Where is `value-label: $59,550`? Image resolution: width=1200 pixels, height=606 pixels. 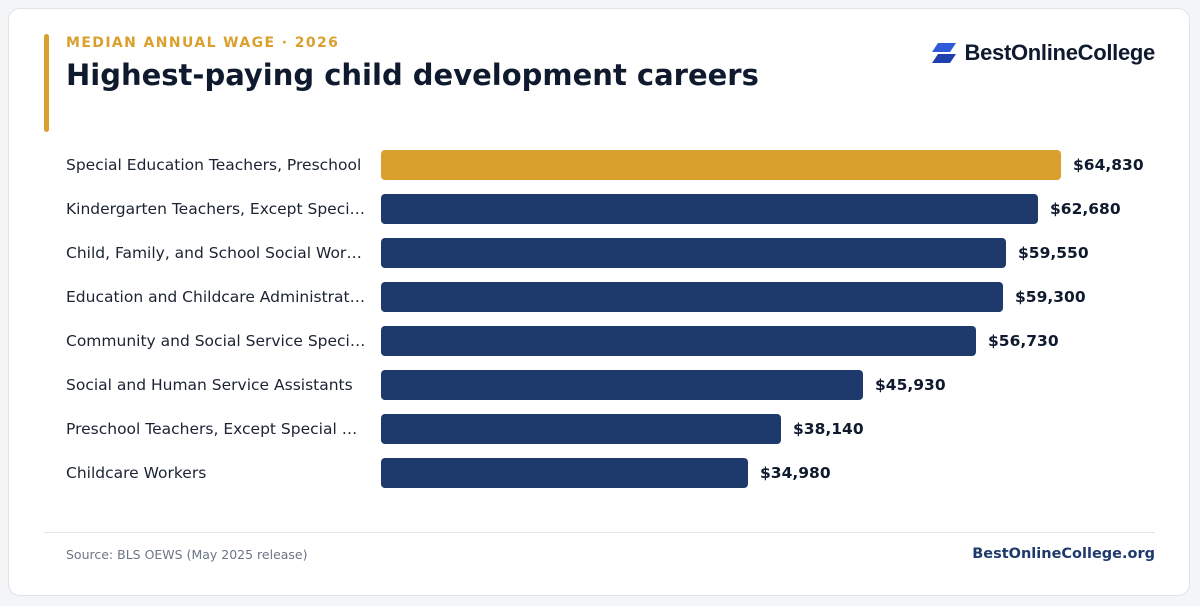
value-label: $59,550 is located at coordinates (1053, 253).